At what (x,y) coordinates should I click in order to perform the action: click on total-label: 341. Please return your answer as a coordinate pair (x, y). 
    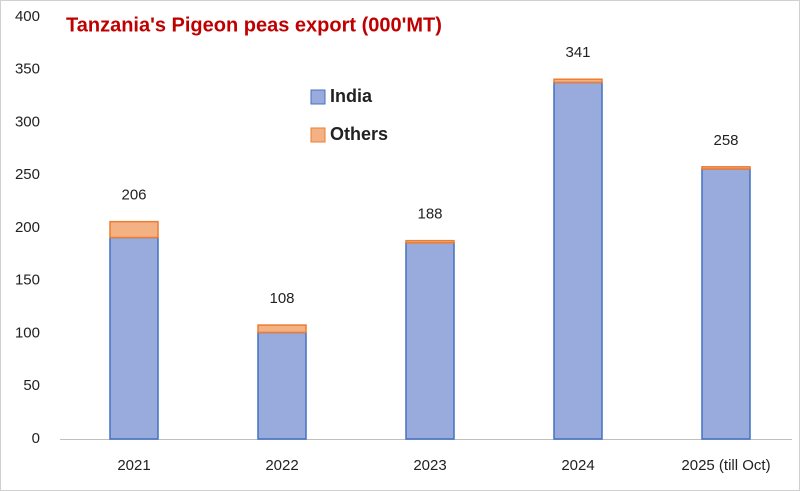
    Looking at the image, I should click on (577, 52).